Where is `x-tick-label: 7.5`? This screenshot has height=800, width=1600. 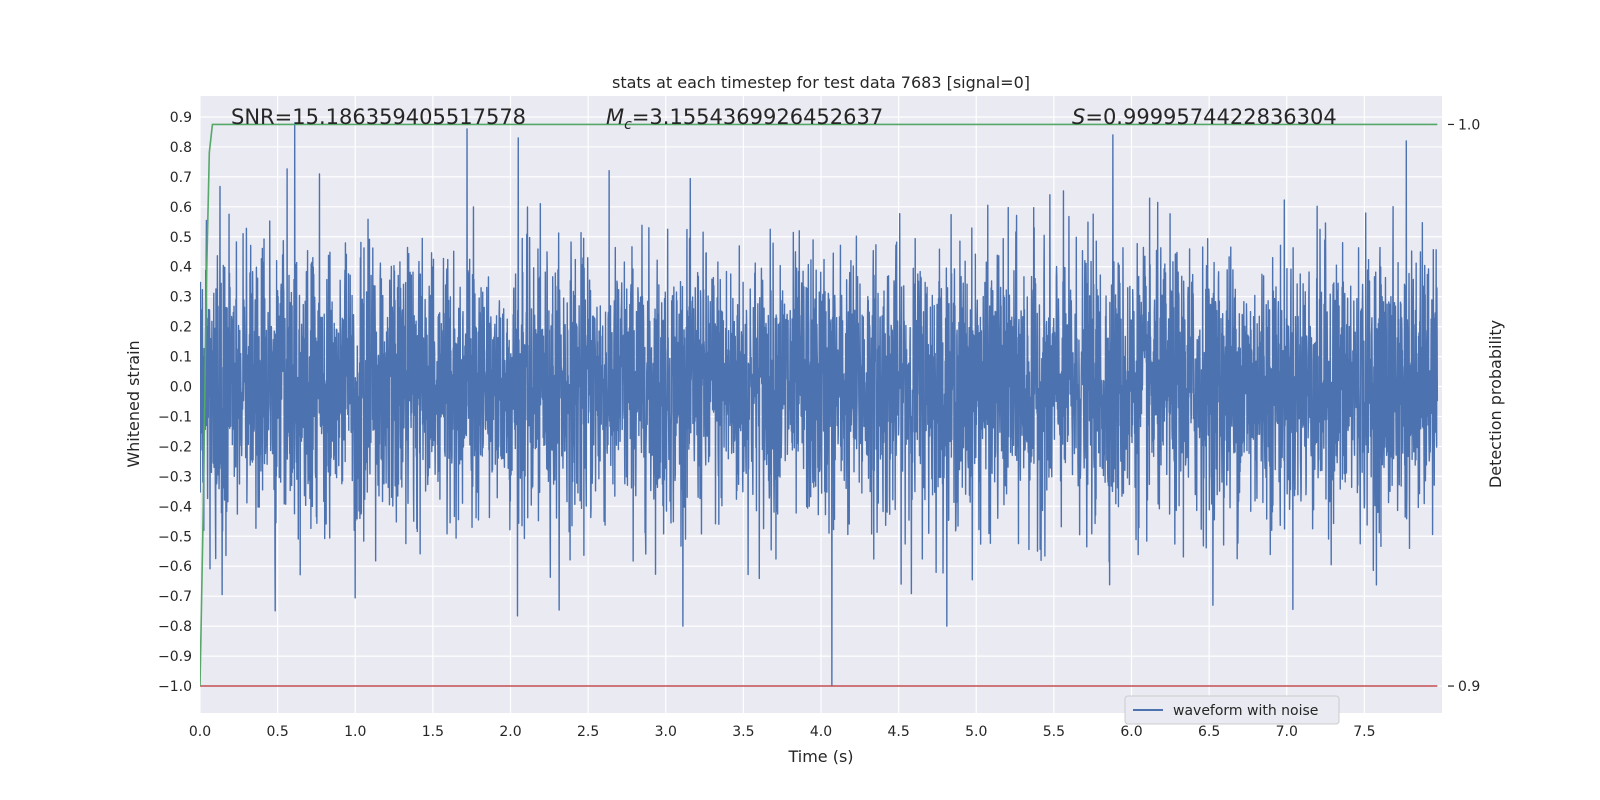 x-tick-label: 7.5 is located at coordinates (1364, 732).